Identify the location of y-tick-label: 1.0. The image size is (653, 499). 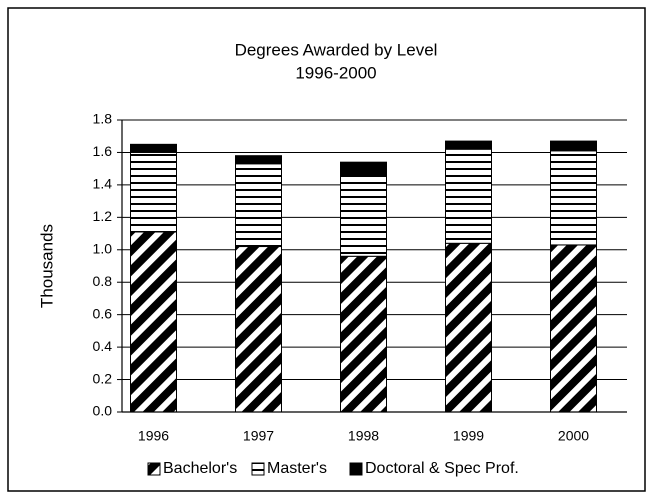
(103, 248).